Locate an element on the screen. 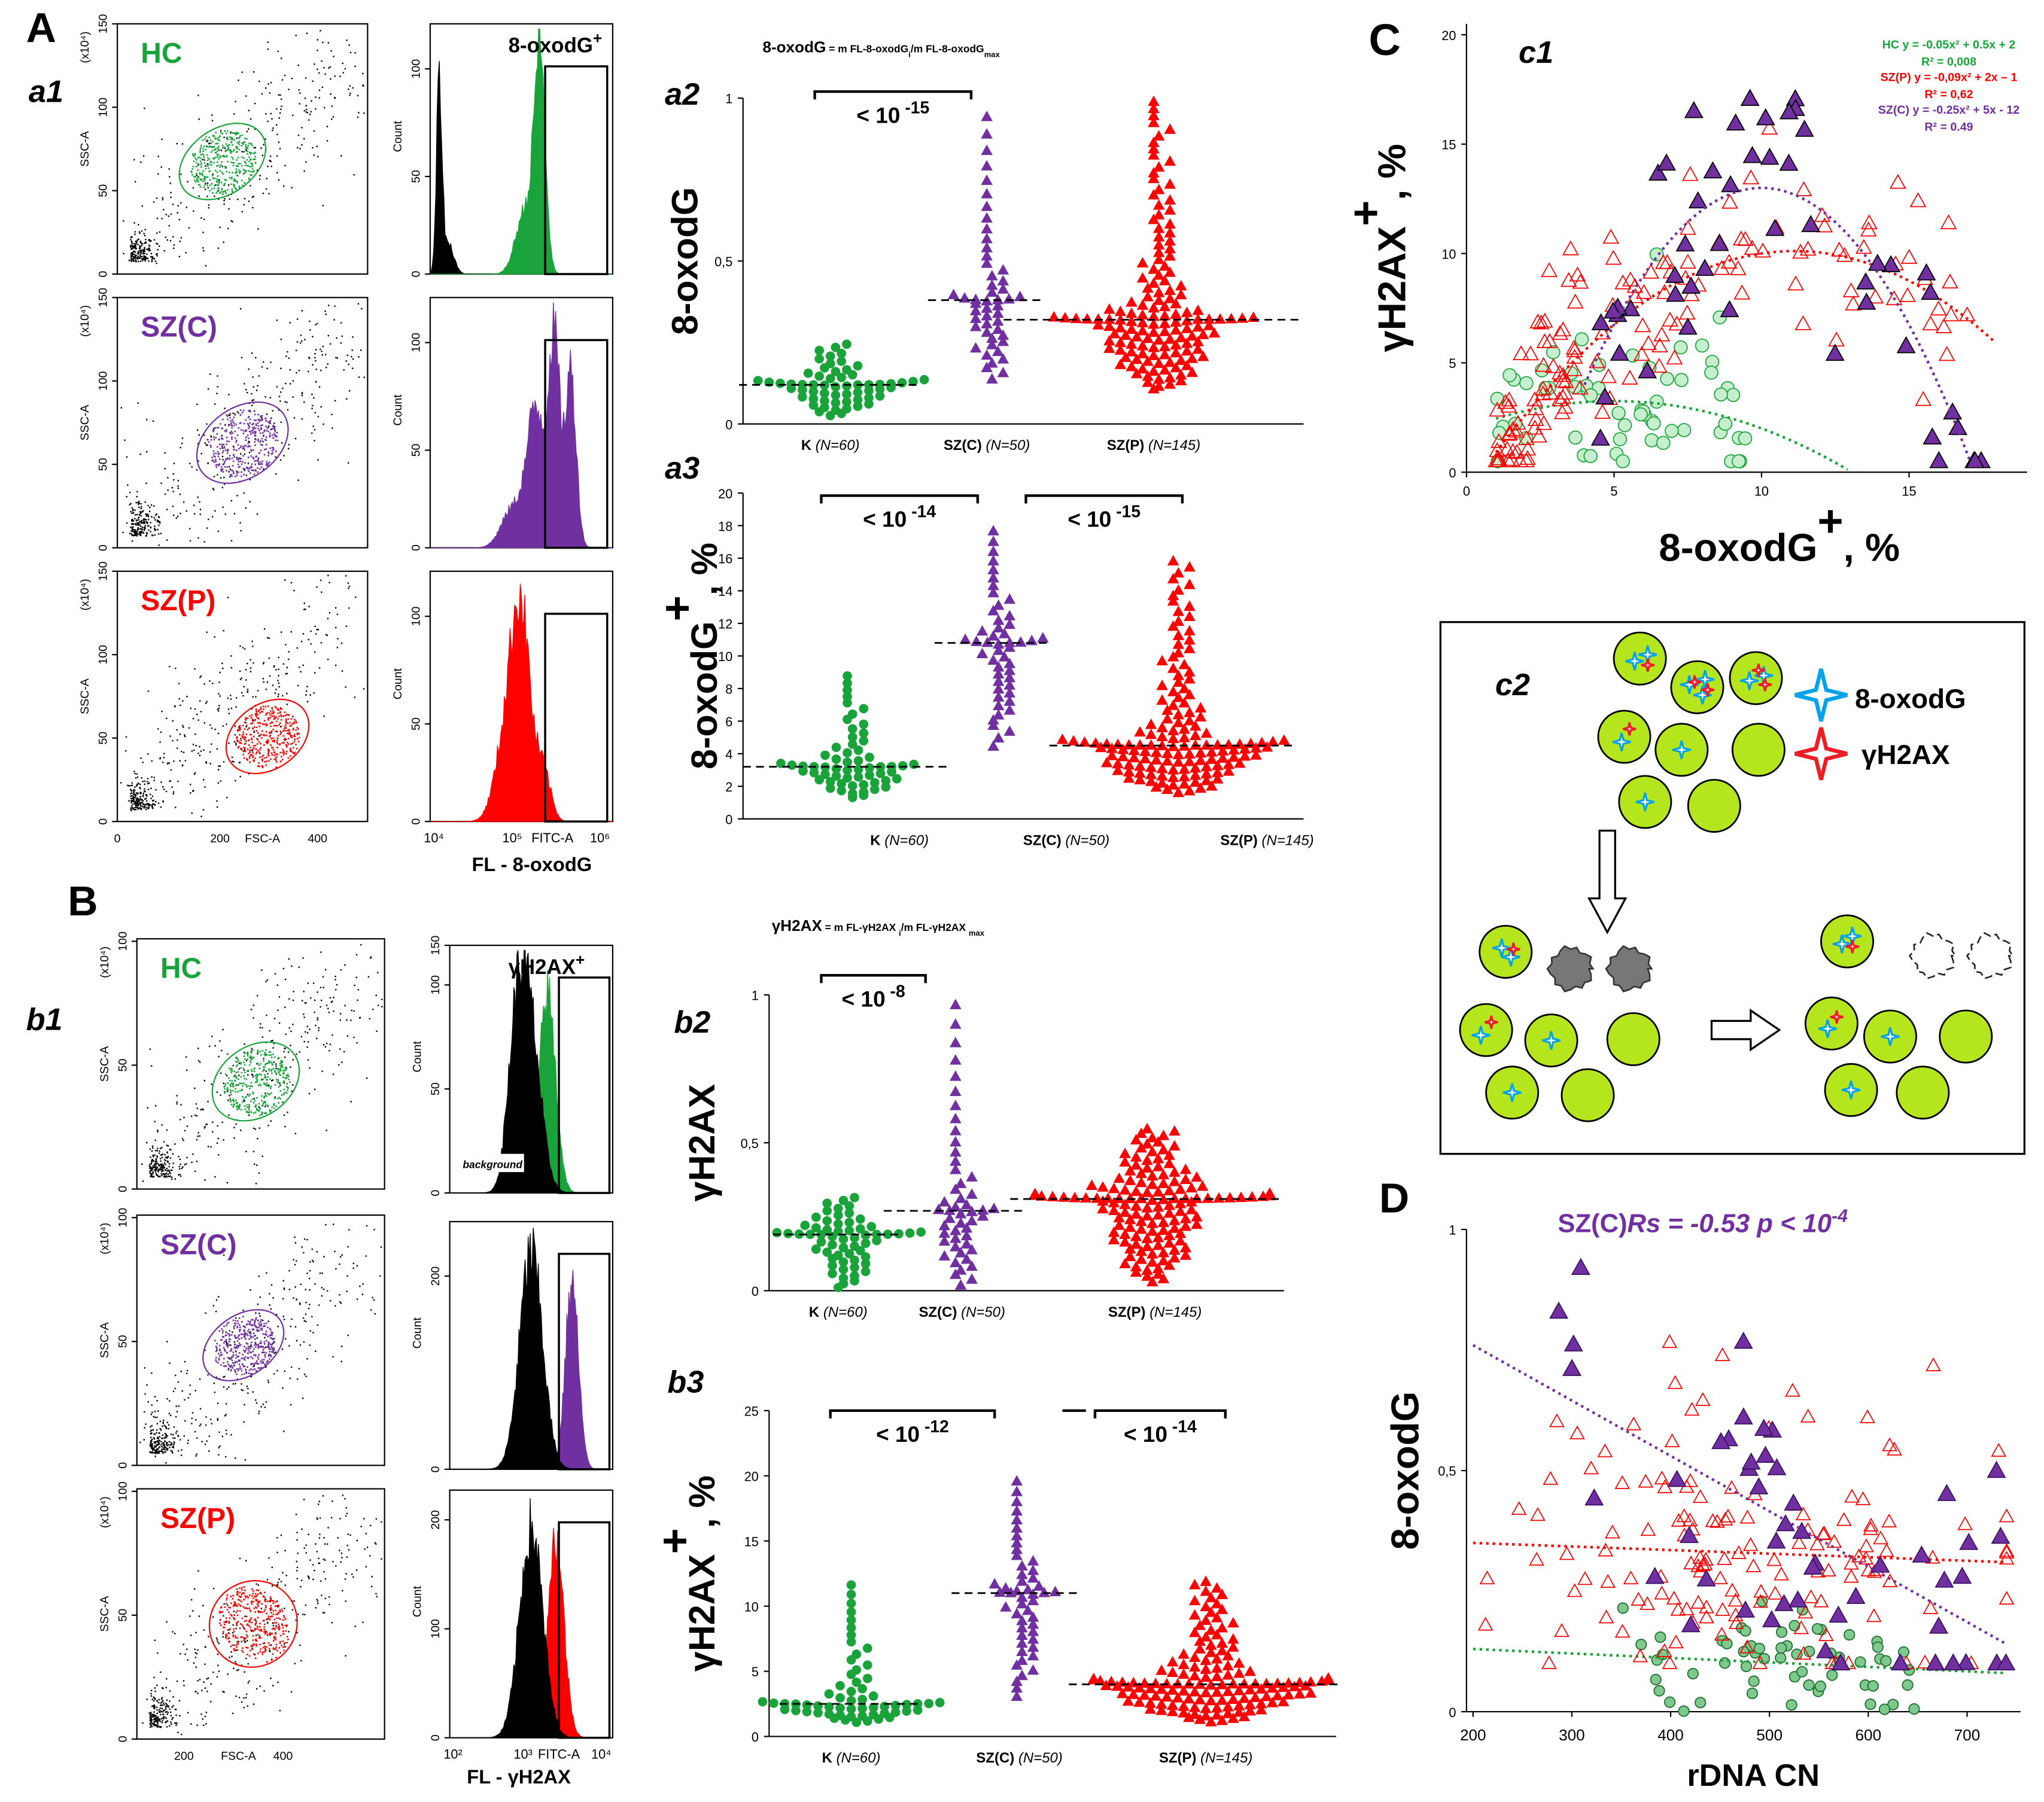  y-axis-label: SSC-A is located at coordinates (85, 696).